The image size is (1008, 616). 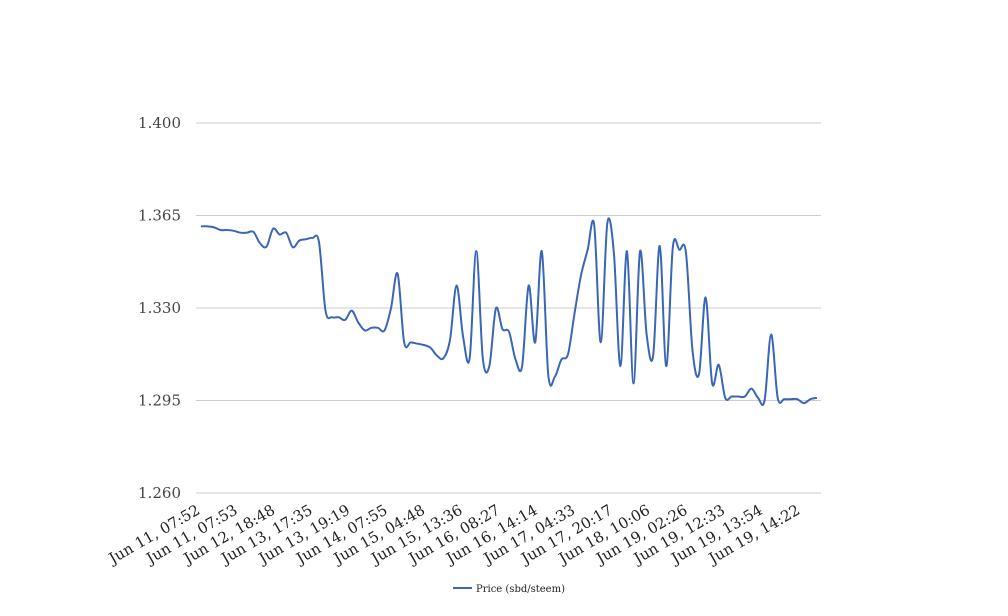 I want to click on y-tick-label: 1.260, so click(x=159, y=493).